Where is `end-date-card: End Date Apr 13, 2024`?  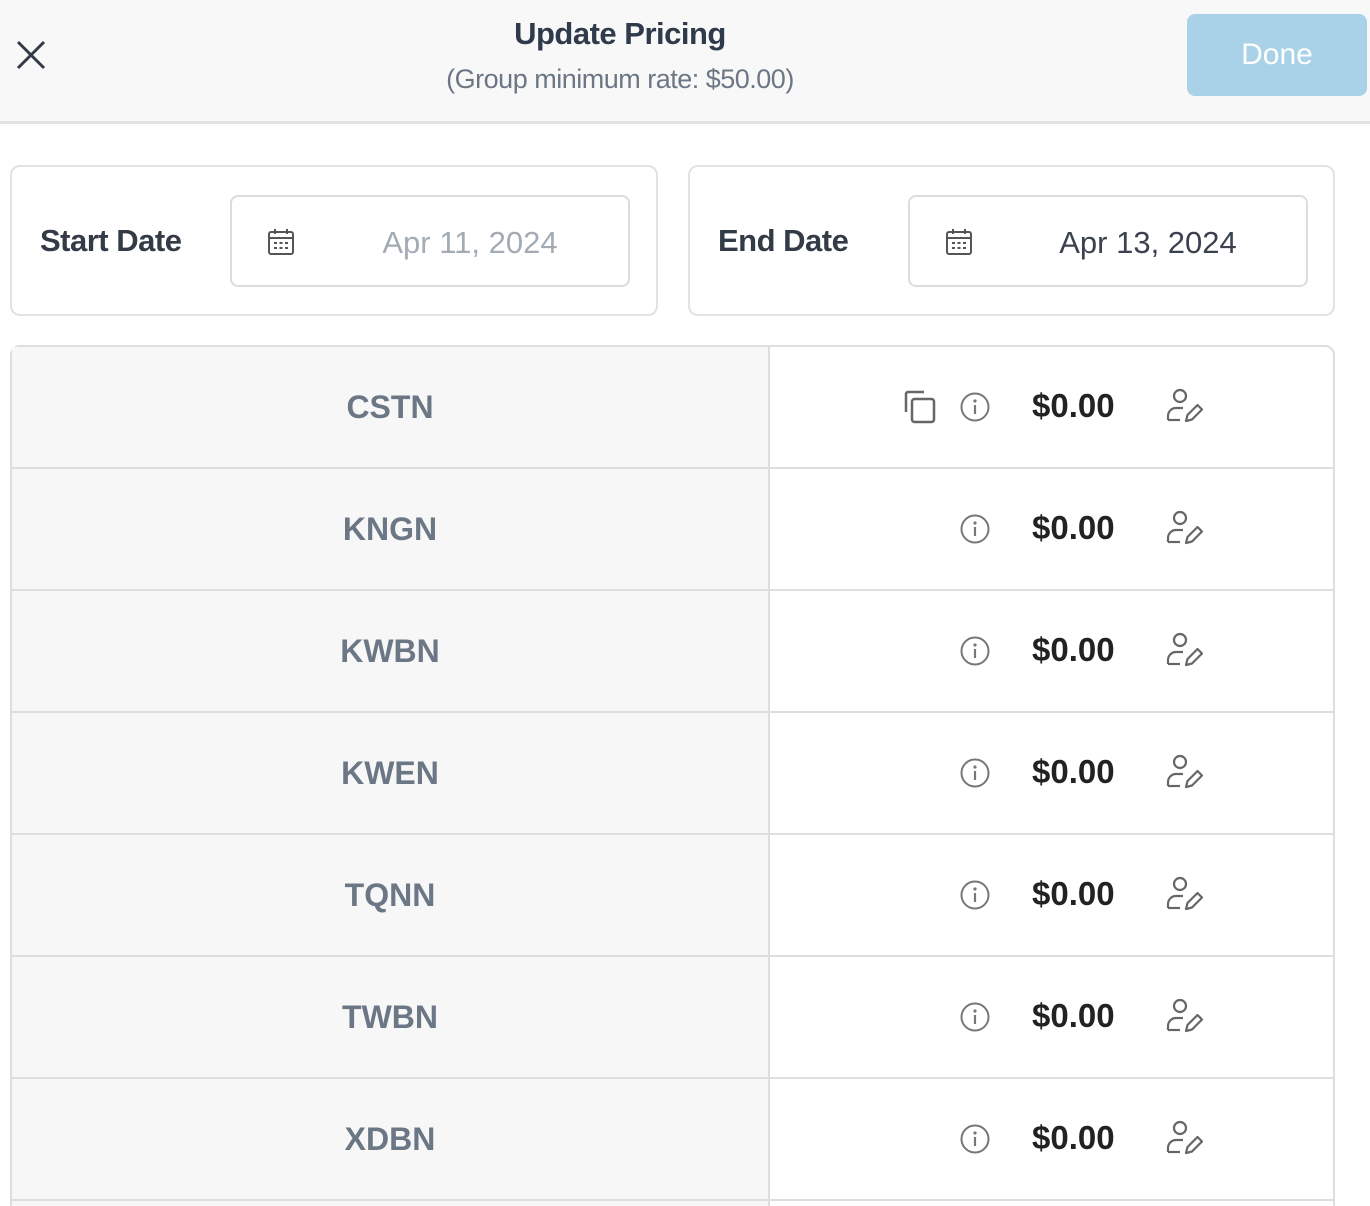 end-date-card: End Date Apr 13, 2024 is located at coordinates (1011, 240).